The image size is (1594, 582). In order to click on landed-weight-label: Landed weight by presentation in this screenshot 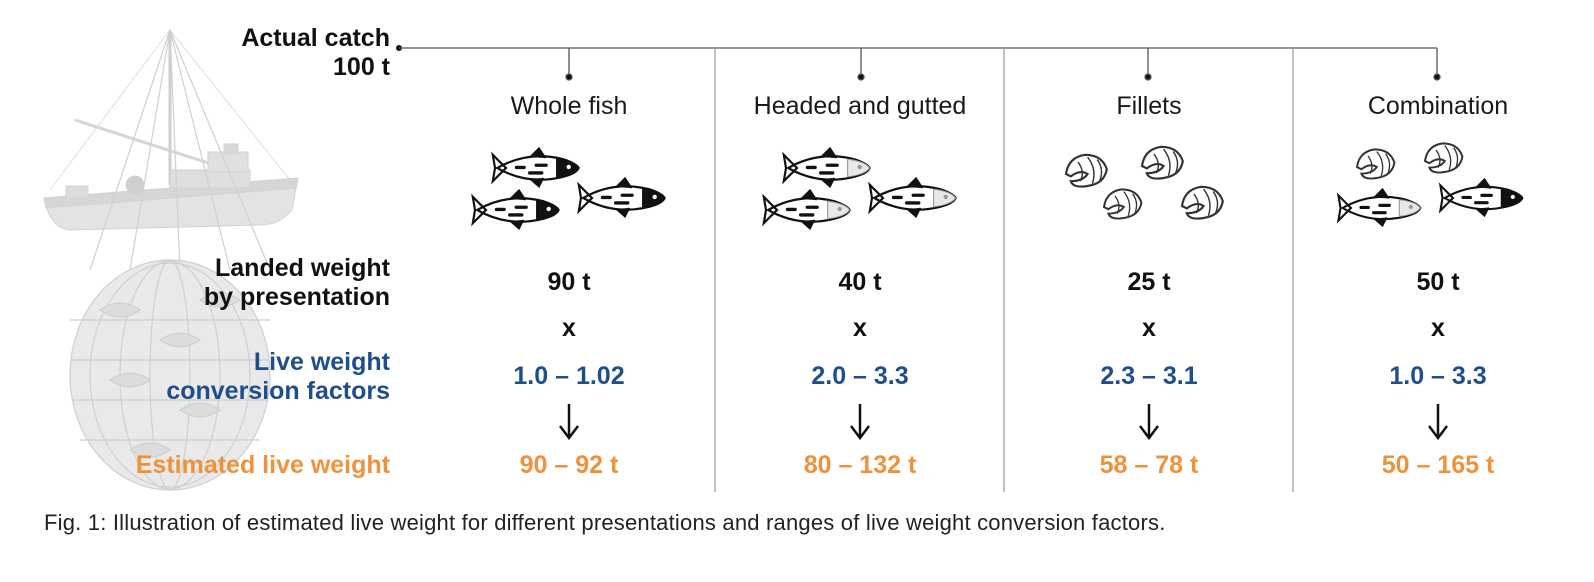, I will do `click(296, 282)`.